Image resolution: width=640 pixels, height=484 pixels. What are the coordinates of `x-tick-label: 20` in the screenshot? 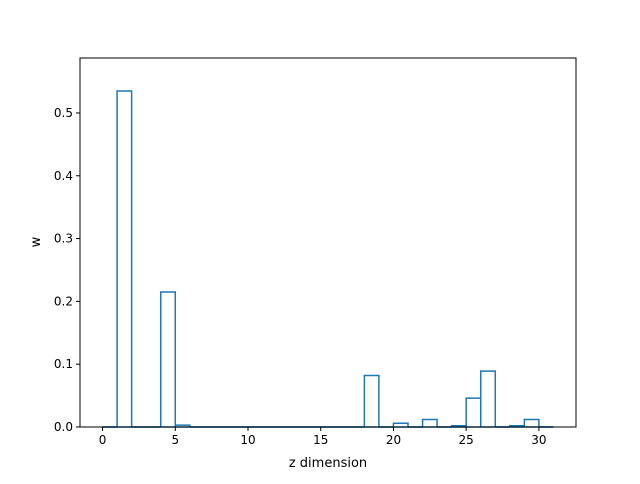 It's located at (393, 440).